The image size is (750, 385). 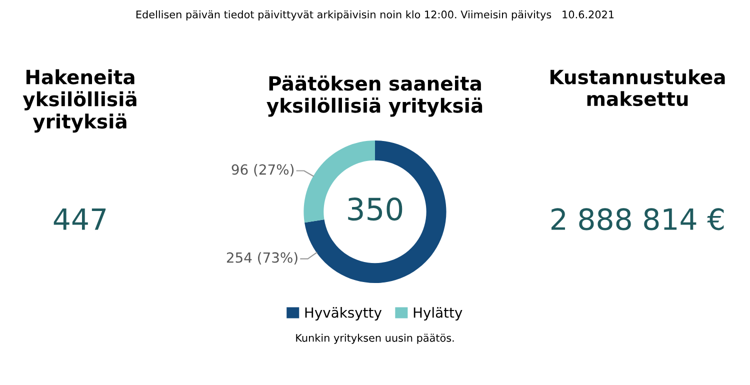 I want to click on text: 2 888 814 €, so click(x=638, y=219).